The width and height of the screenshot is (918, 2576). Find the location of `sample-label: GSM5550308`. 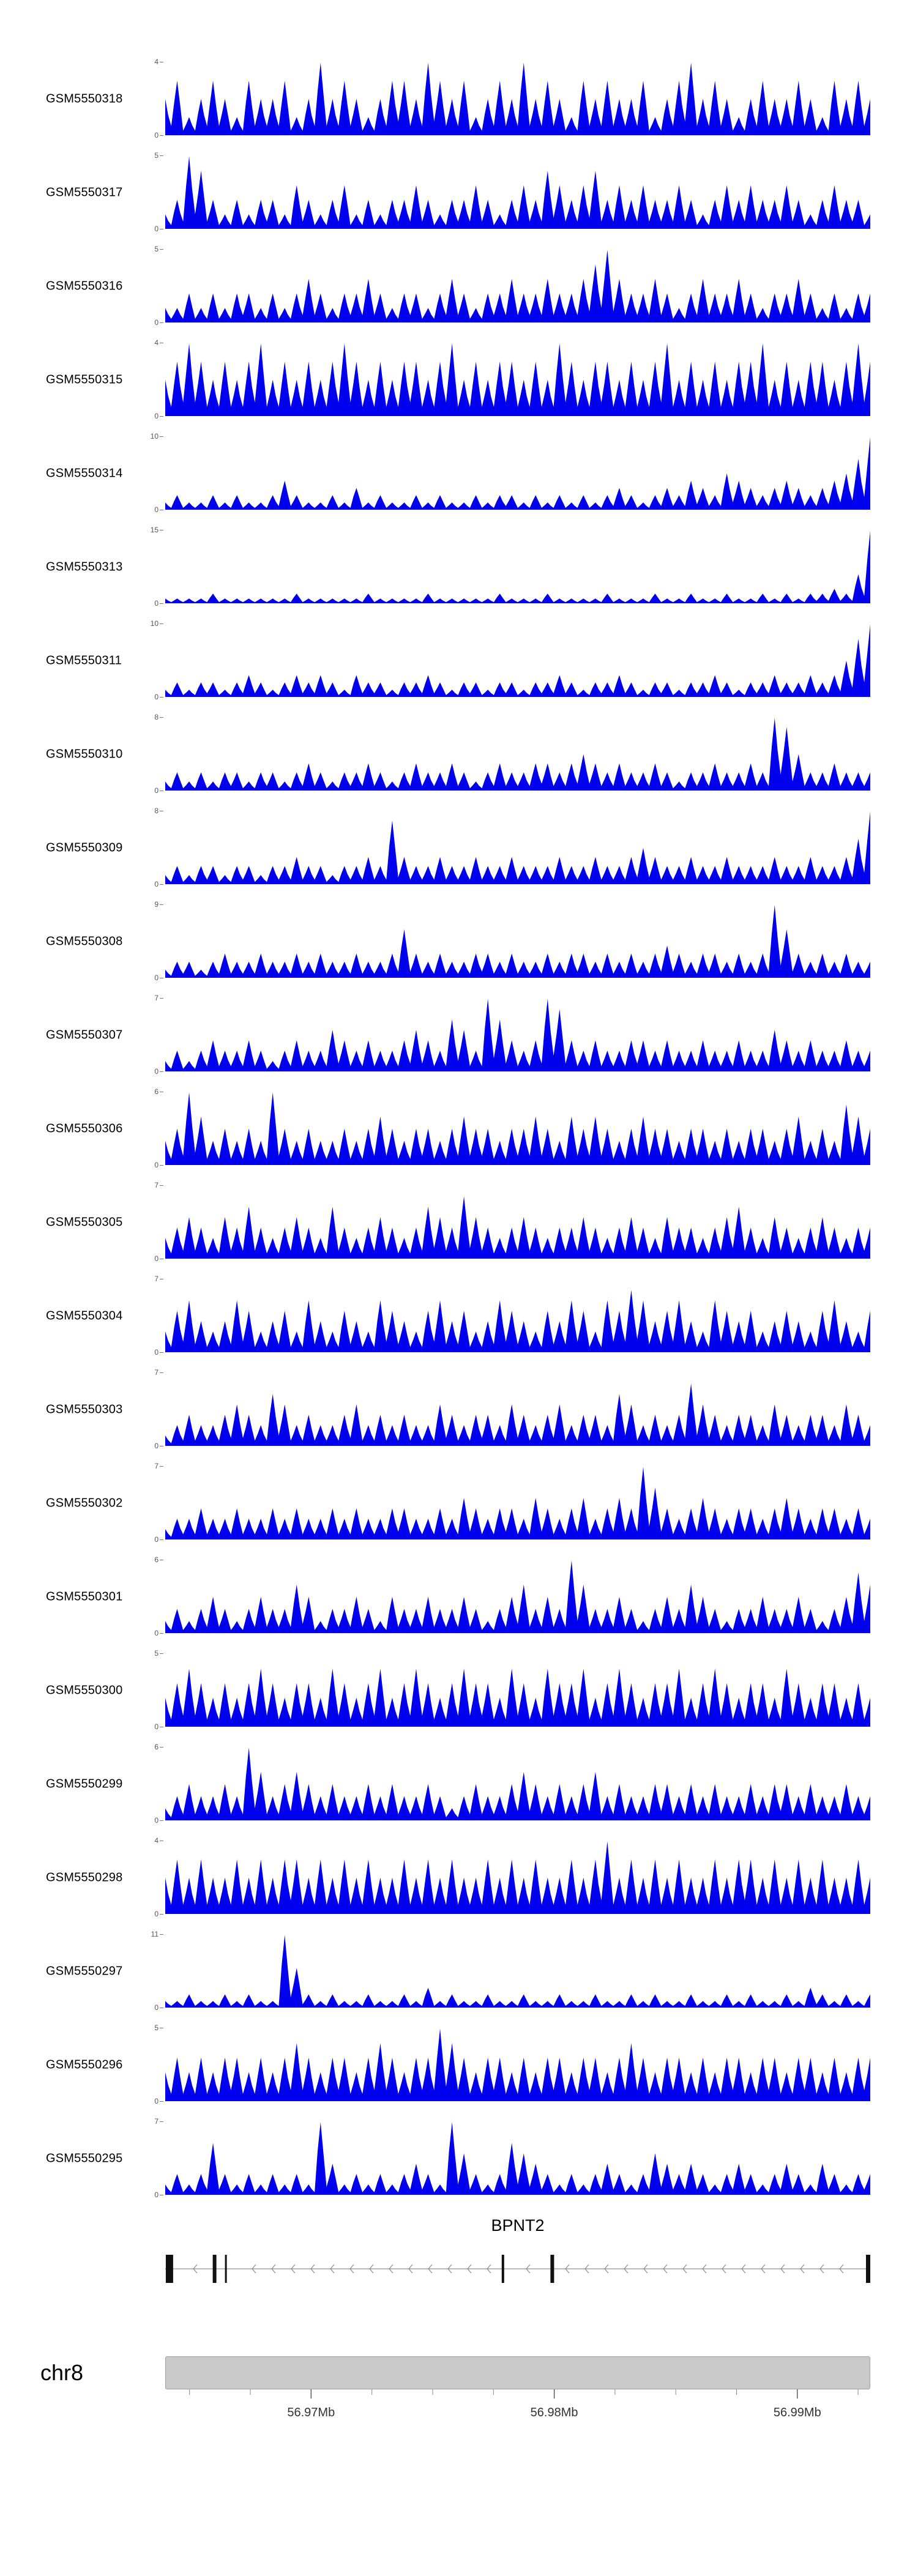

sample-label: GSM5550308 is located at coordinates (84, 941).